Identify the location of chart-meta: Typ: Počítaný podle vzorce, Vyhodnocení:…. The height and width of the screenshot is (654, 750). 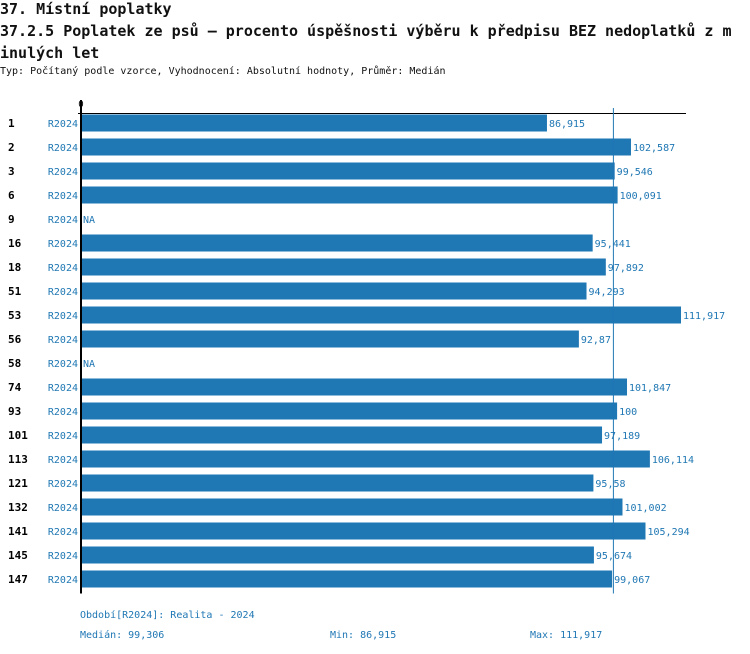
(223, 71).